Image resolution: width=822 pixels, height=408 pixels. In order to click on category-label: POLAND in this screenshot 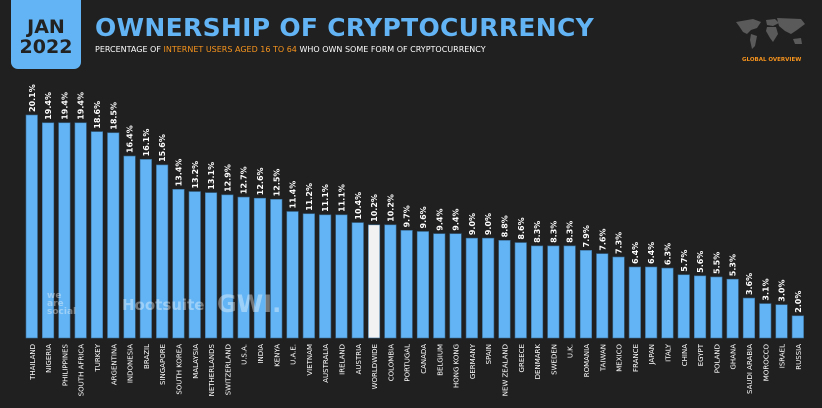, I will do `click(717, 358)`.